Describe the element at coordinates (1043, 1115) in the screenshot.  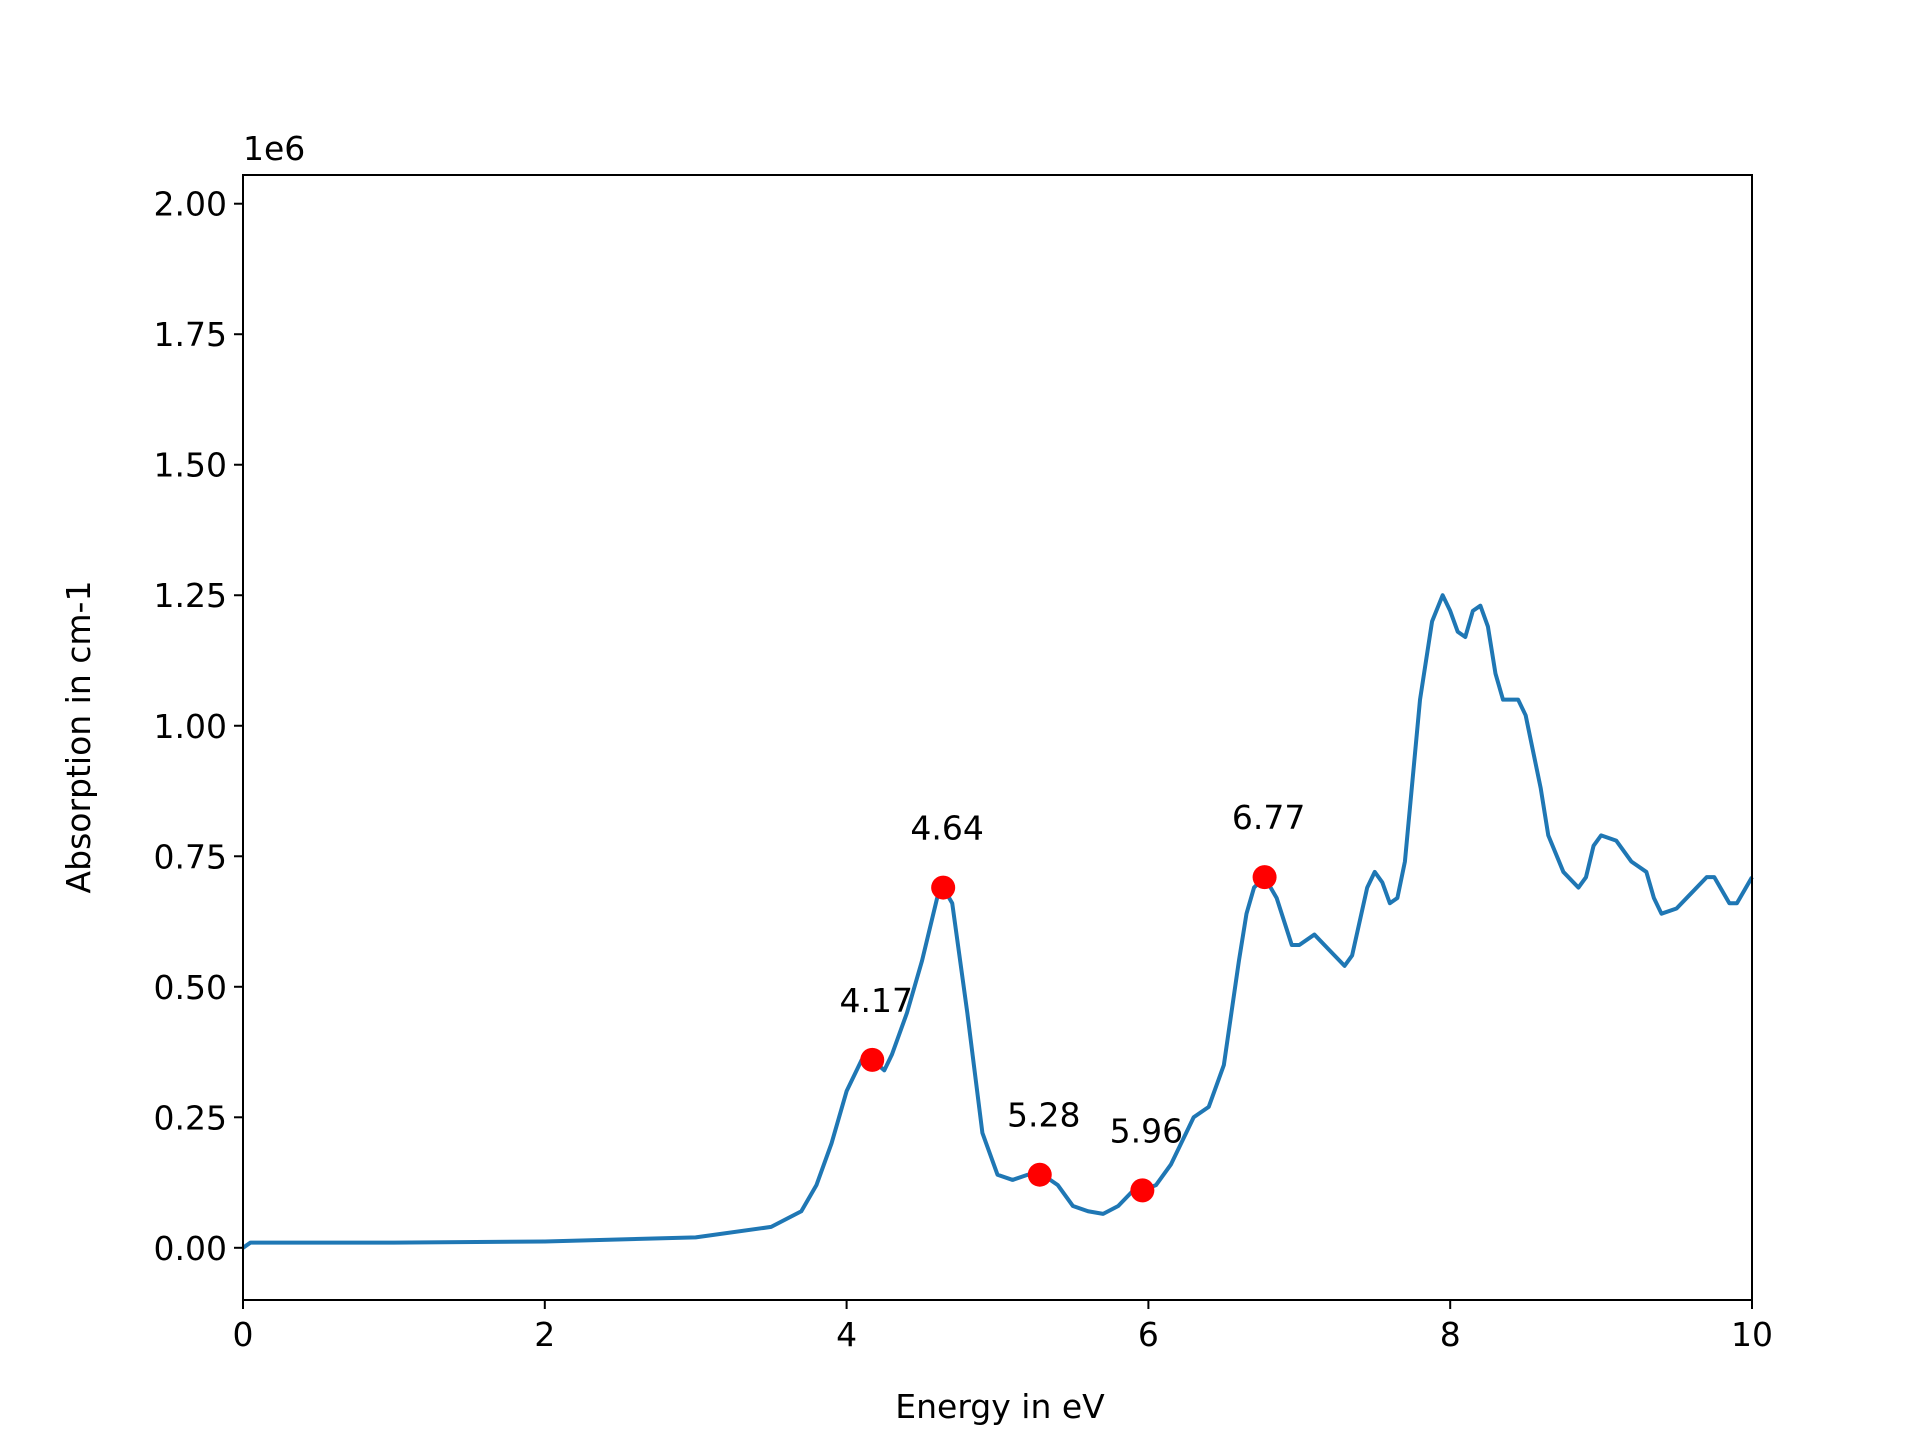
I see `peak-annotation: 5.28` at that location.